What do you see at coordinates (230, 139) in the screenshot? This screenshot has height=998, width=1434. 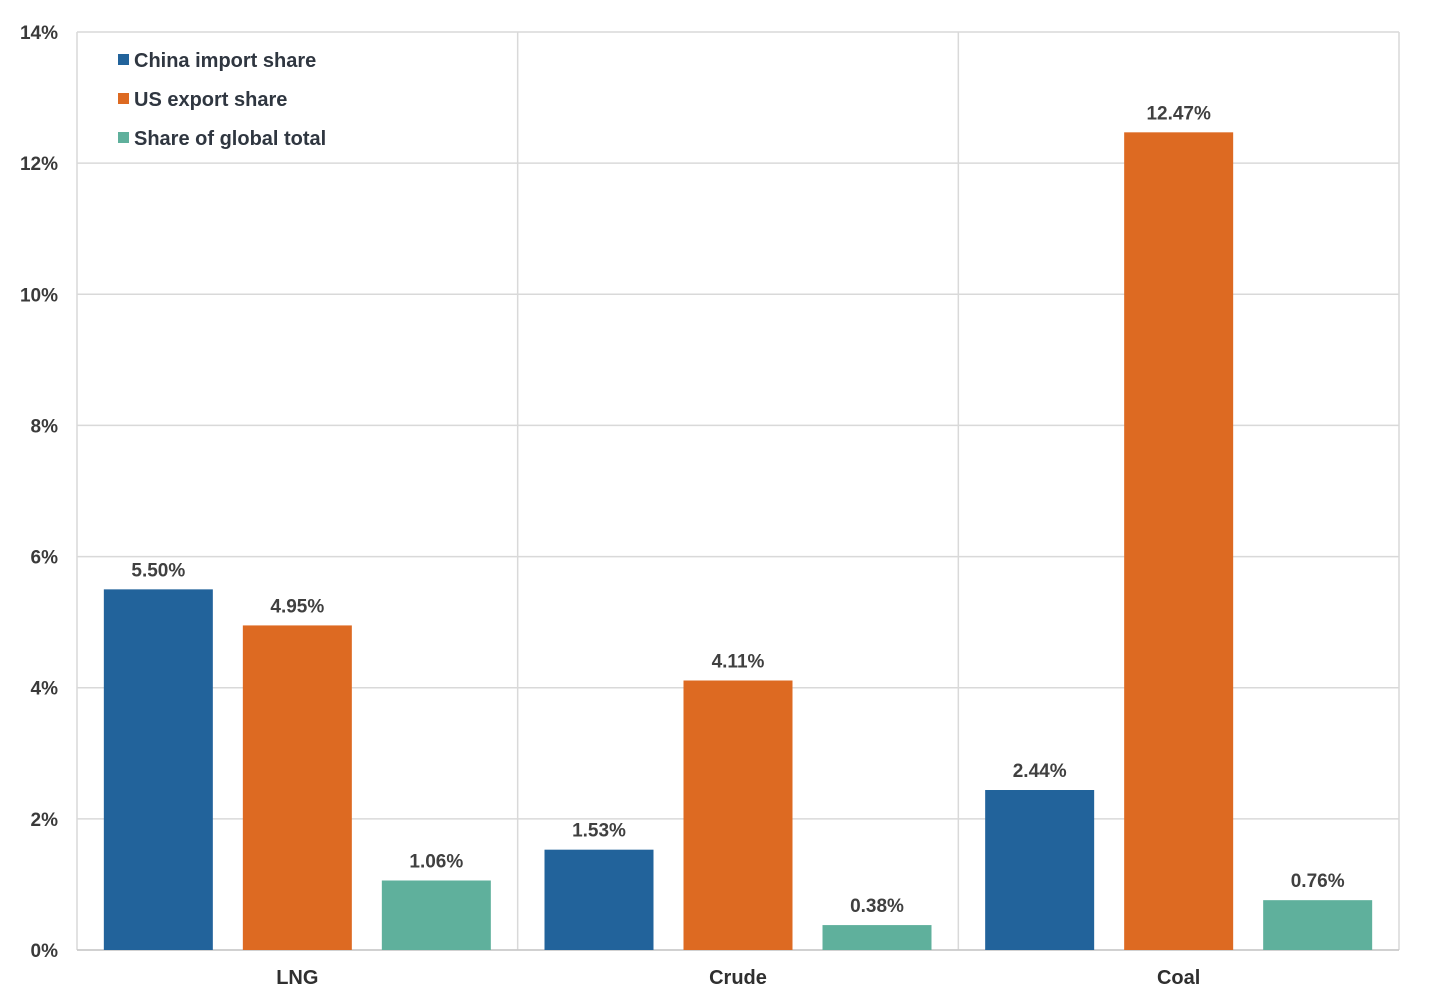 I see `legend-label: Share of global total` at bounding box center [230, 139].